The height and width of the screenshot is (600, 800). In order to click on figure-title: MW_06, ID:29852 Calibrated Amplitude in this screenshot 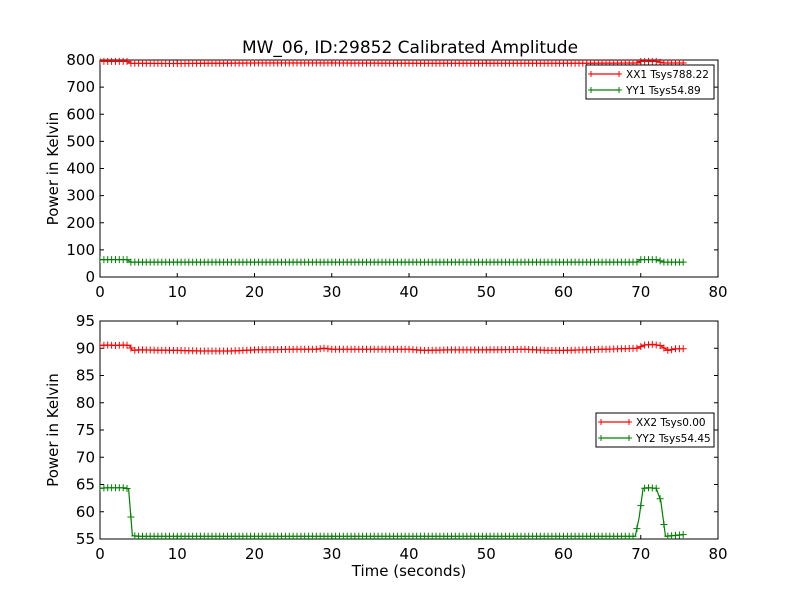, I will do `click(410, 48)`.